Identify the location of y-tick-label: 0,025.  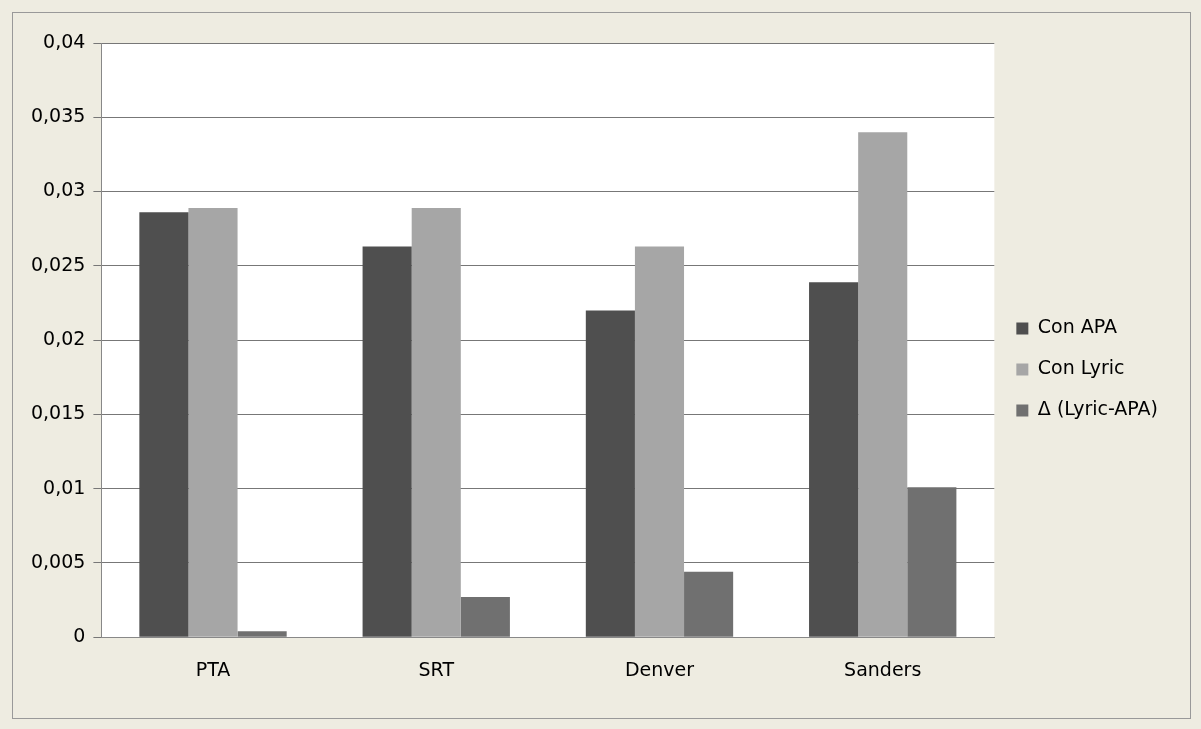
(58, 263).